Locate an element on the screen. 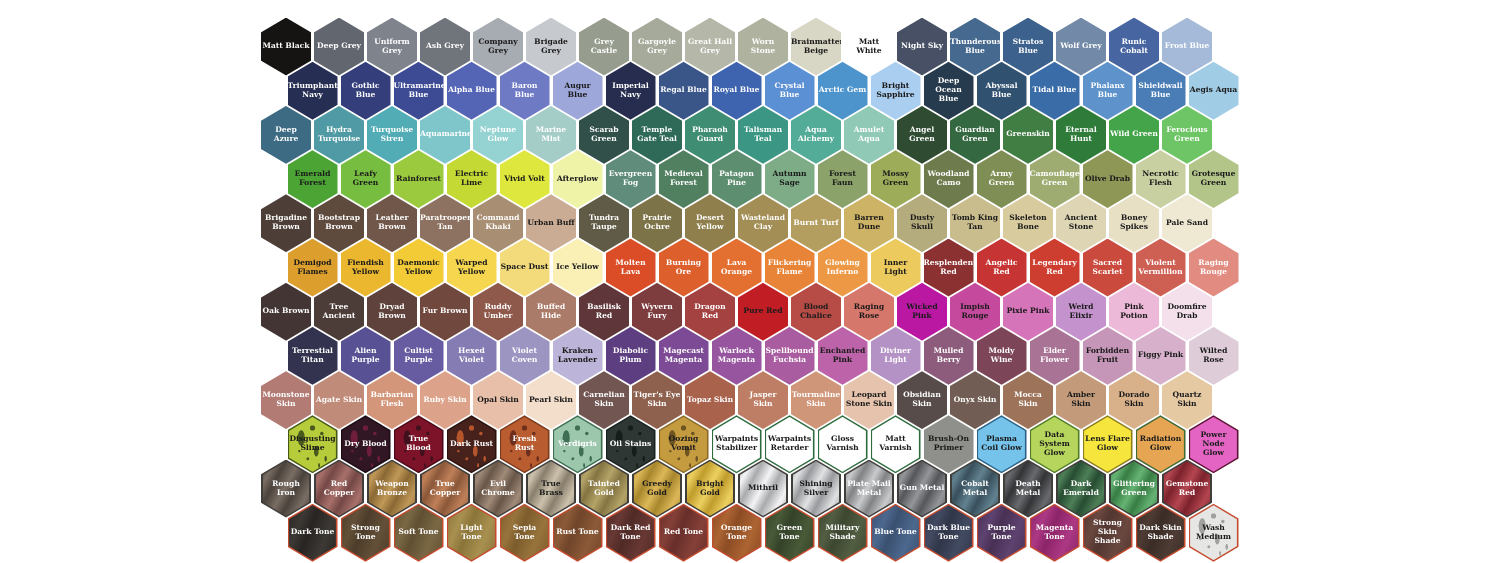 Image resolution: width=1500 pixels, height=563 pixels. paint-hex-pale-sand: Pale Sand is located at coordinates (1187, 223).